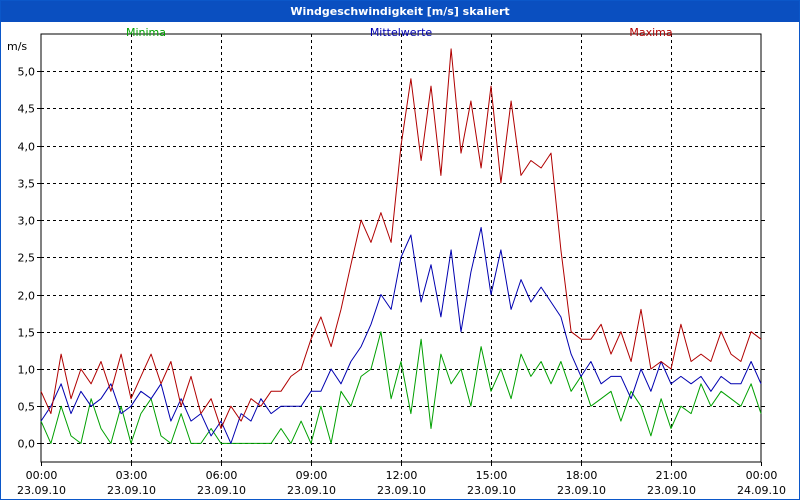 This screenshot has width=800, height=500. I want to click on y-tick-label: 0,5, so click(27, 407).